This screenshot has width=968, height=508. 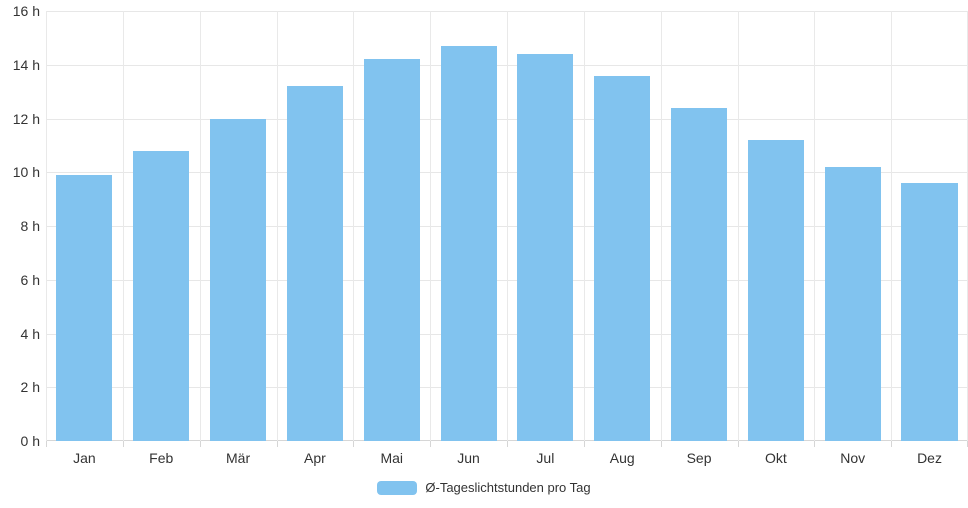 What do you see at coordinates (84, 307) in the screenshot?
I see `bar-jan` at bounding box center [84, 307].